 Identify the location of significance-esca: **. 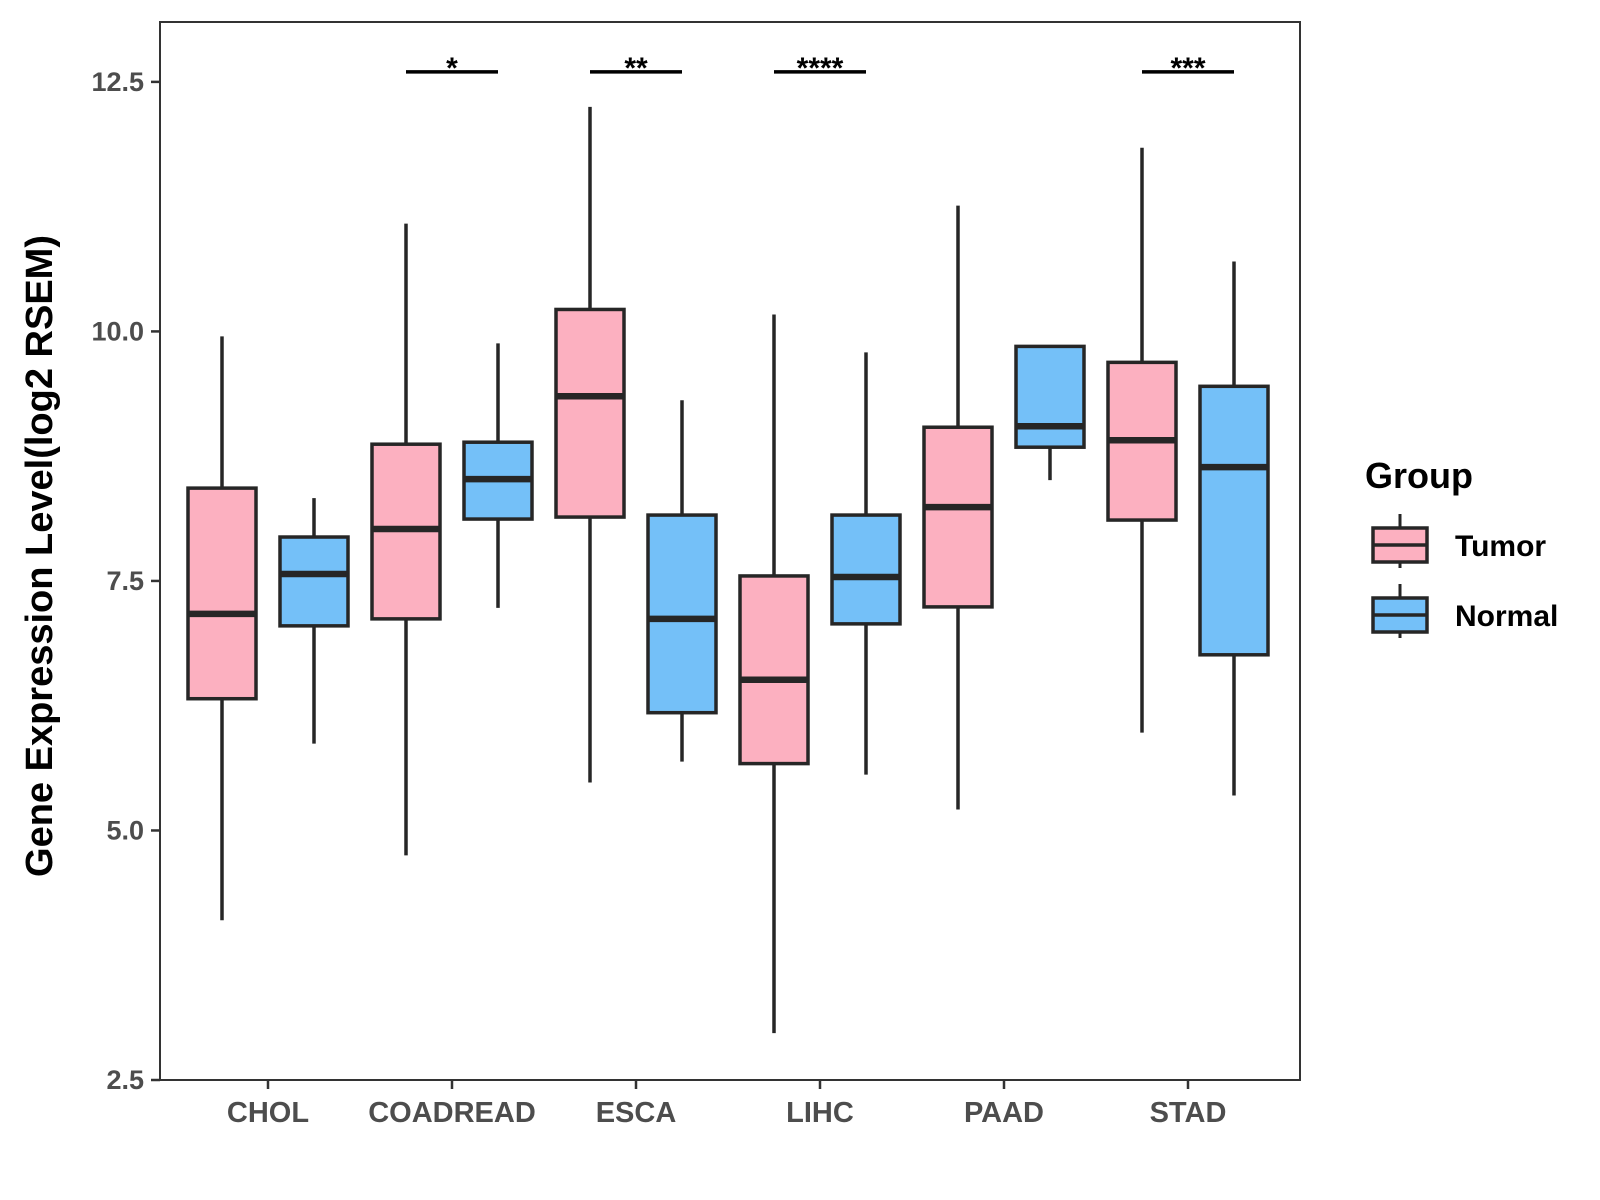
(636, 68).